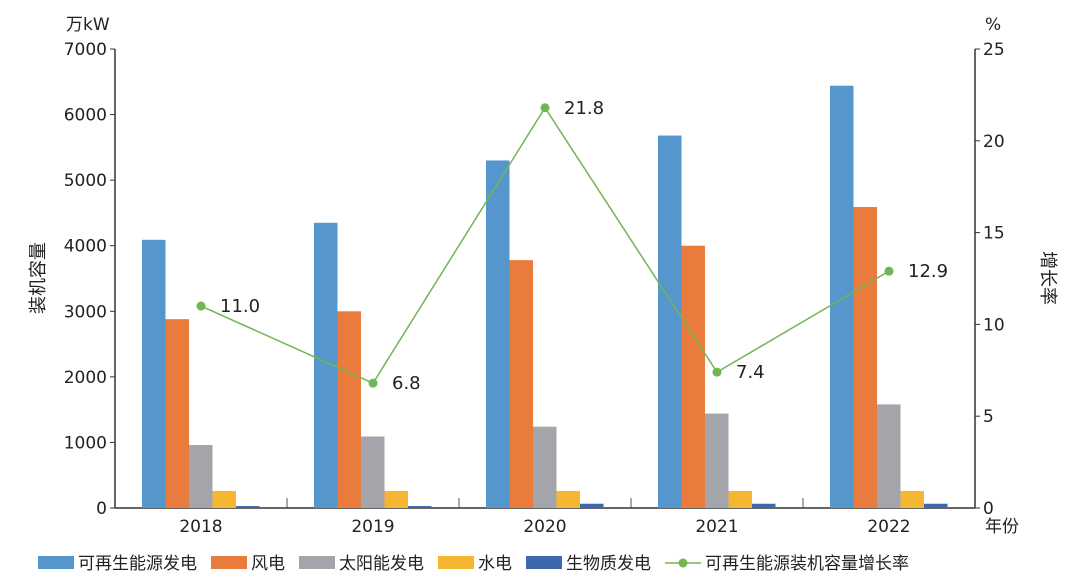 The height and width of the screenshot is (578, 1080). Describe the element at coordinates (993, 25) in the screenshot. I see `right-unit: %` at that location.